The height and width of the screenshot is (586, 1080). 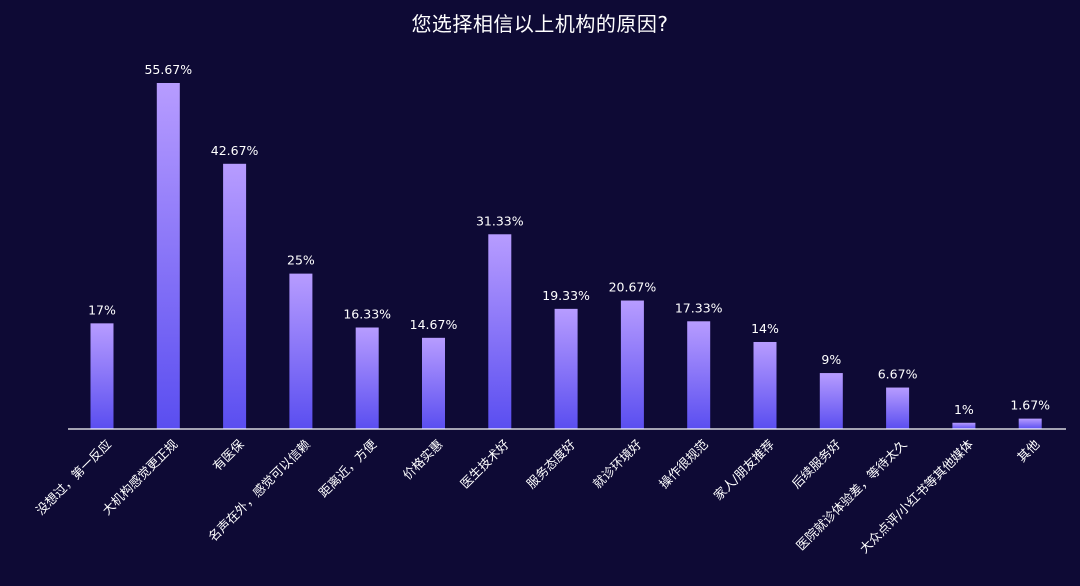 I want to click on category-label-15: 其他, so click(x=1028, y=450).